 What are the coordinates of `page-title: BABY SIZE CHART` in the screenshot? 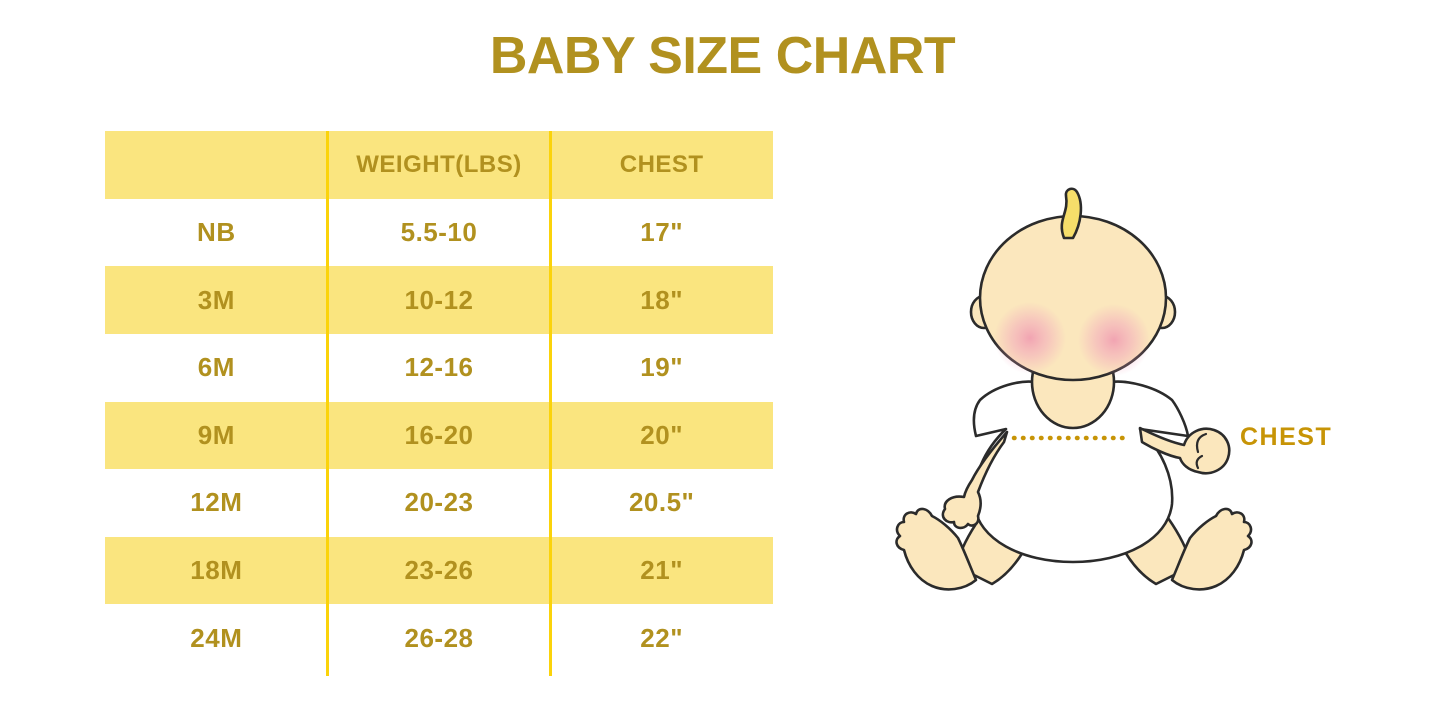 It's located at (722, 56).